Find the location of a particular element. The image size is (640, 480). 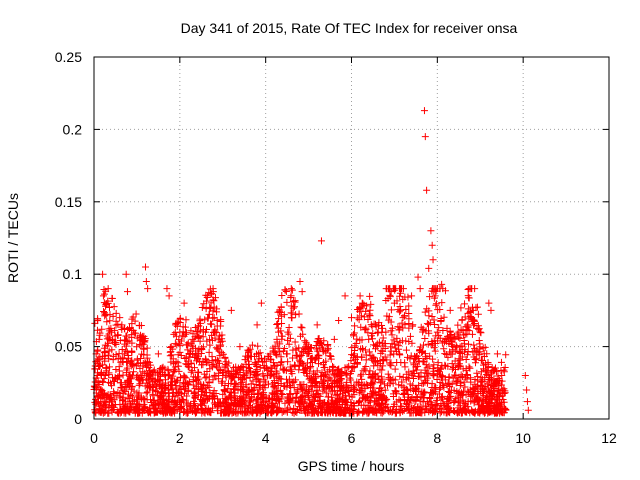

y-tick-label: 0 is located at coordinates (78, 419).